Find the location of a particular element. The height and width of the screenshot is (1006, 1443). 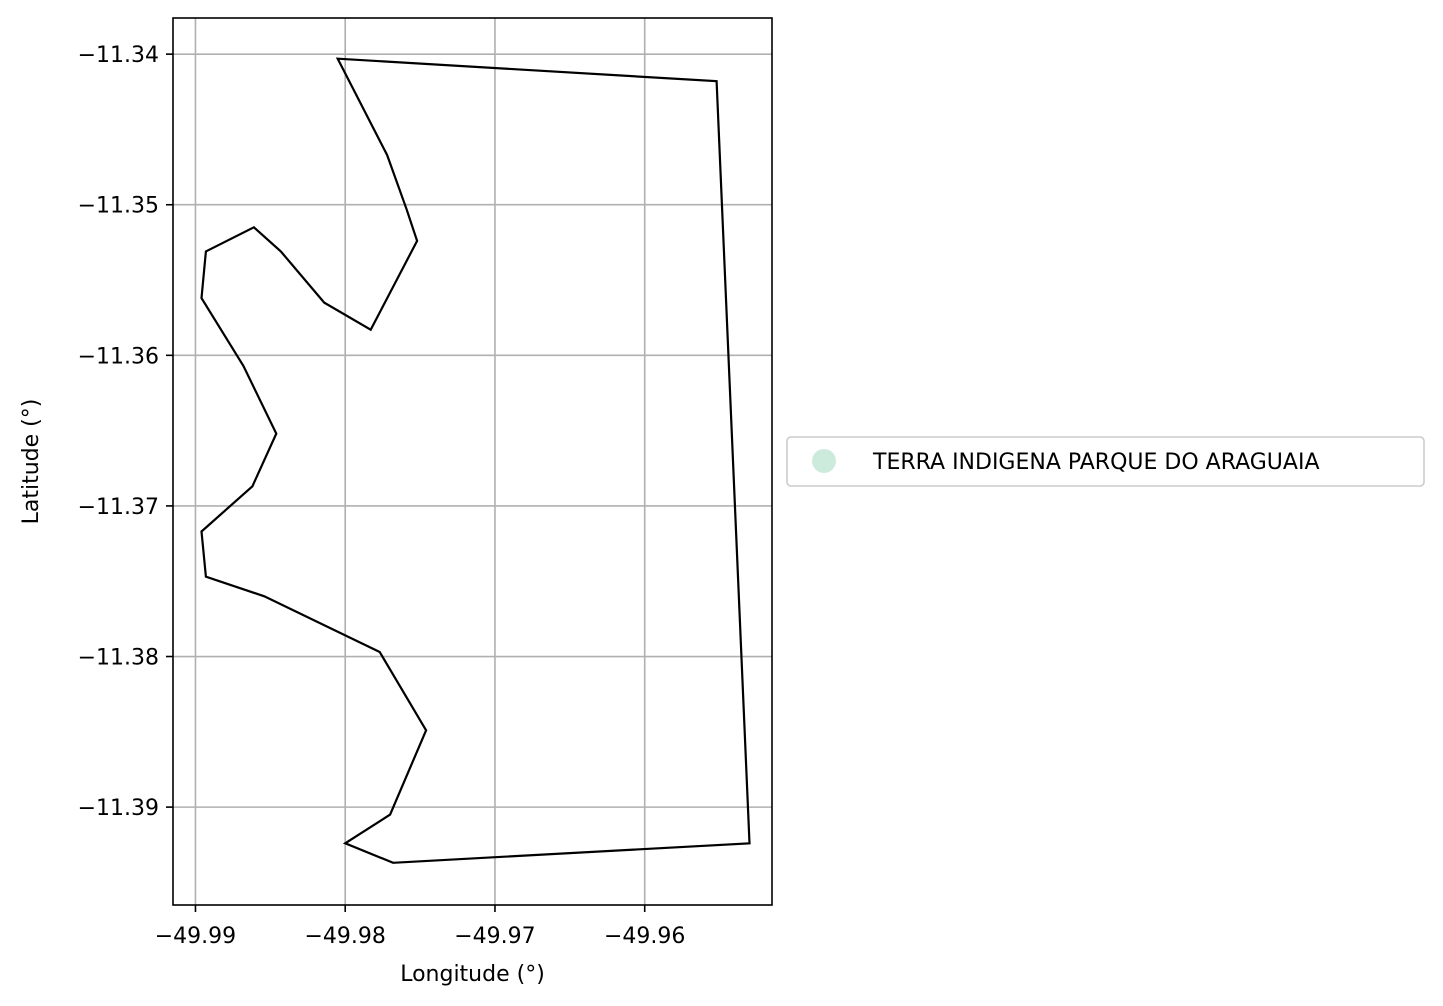

y-axis-label: Latitude (°) is located at coordinates (31, 462).